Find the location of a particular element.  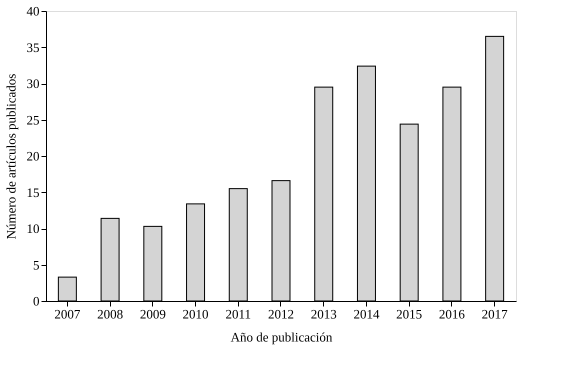

y-tick-label: 20 is located at coordinates (33, 156).